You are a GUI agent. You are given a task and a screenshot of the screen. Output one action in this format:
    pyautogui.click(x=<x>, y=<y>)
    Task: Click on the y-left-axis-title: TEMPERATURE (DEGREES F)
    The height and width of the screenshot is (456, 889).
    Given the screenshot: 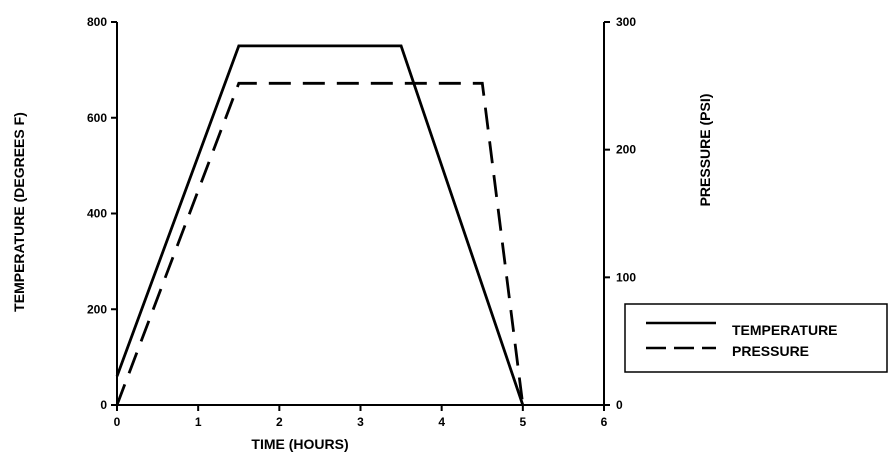 What is the action you would take?
    pyautogui.click(x=19, y=212)
    